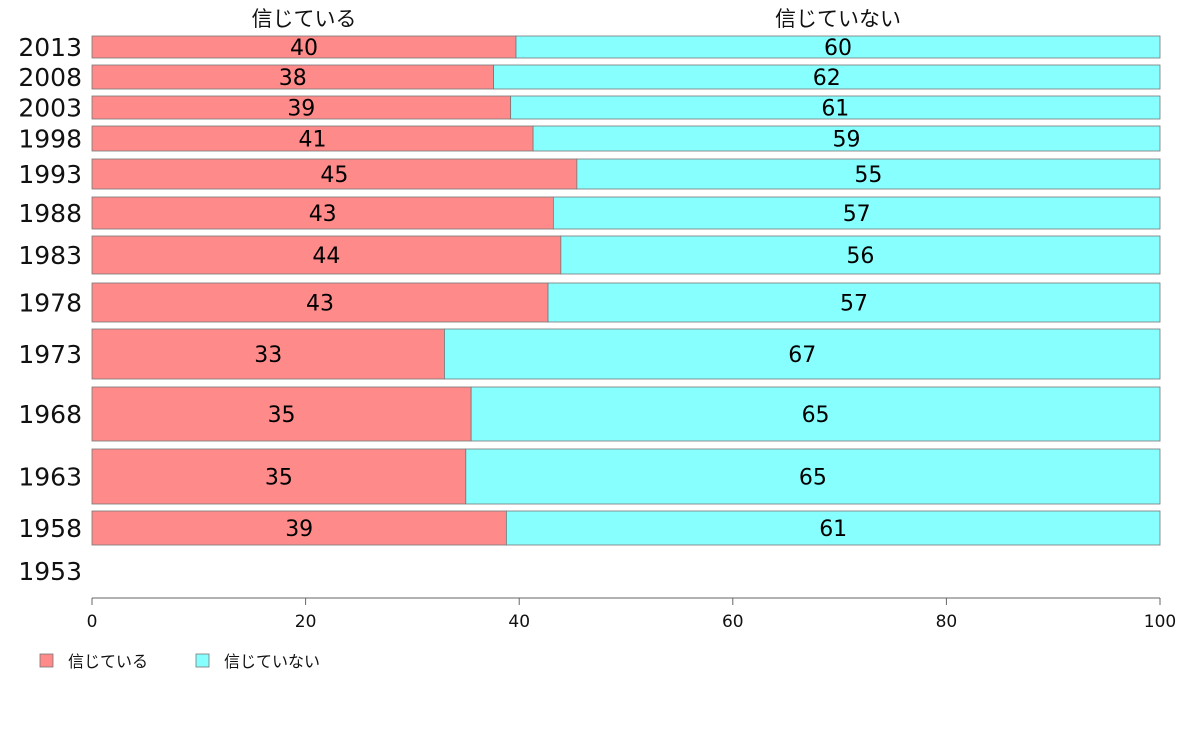  Describe the element at coordinates (303, 19) in the screenshot. I see `top-label-0: 信じている` at that location.